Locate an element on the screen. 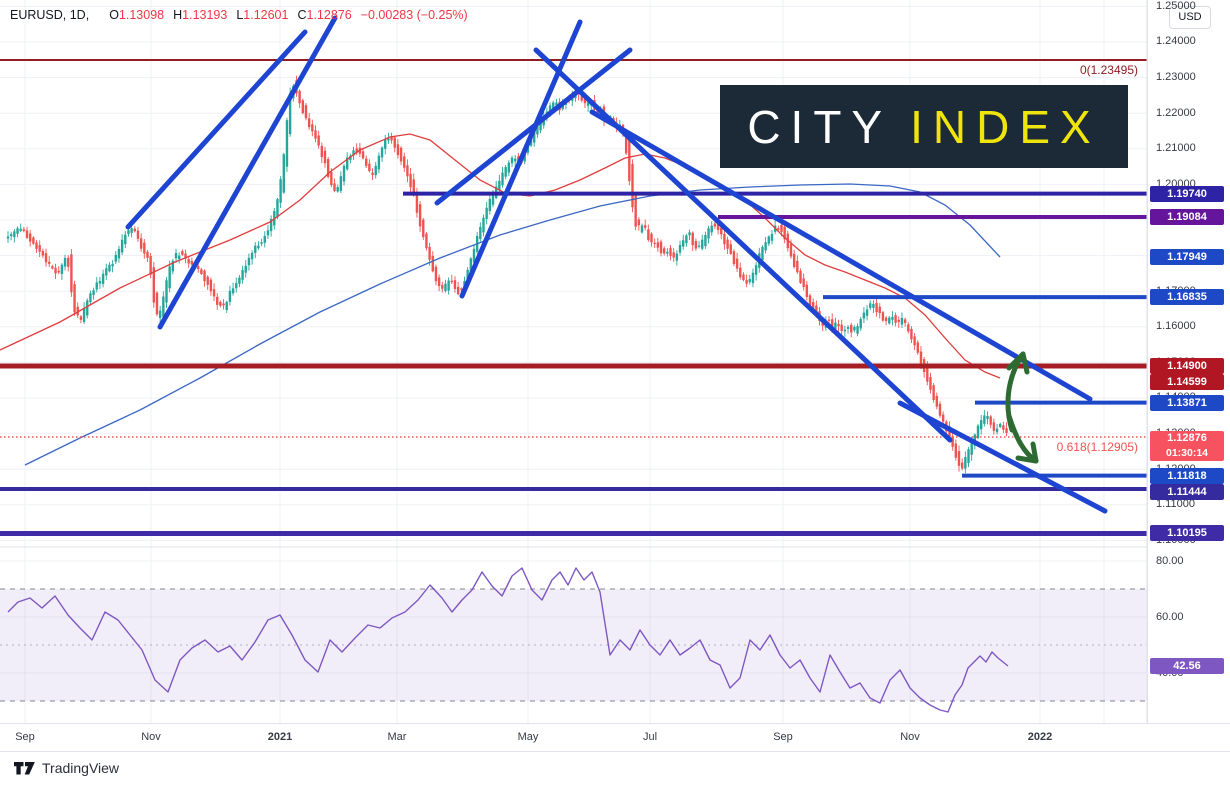 The height and width of the screenshot is (812, 1230). ohlc-low: L1.12601 is located at coordinates (262, 15).